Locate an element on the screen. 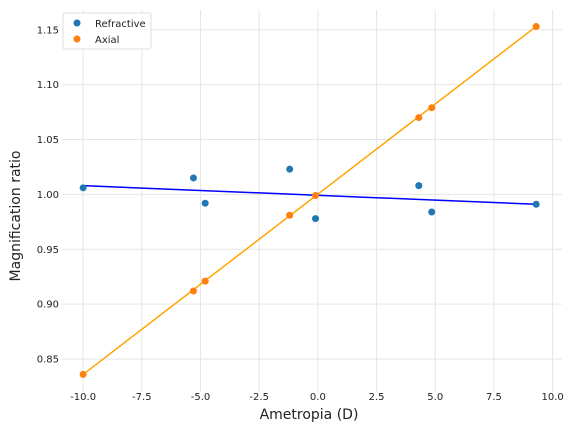 The height and width of the screenshot is (436, 576). y-tick-label: 1.15 is located at coordinates (48, 30).